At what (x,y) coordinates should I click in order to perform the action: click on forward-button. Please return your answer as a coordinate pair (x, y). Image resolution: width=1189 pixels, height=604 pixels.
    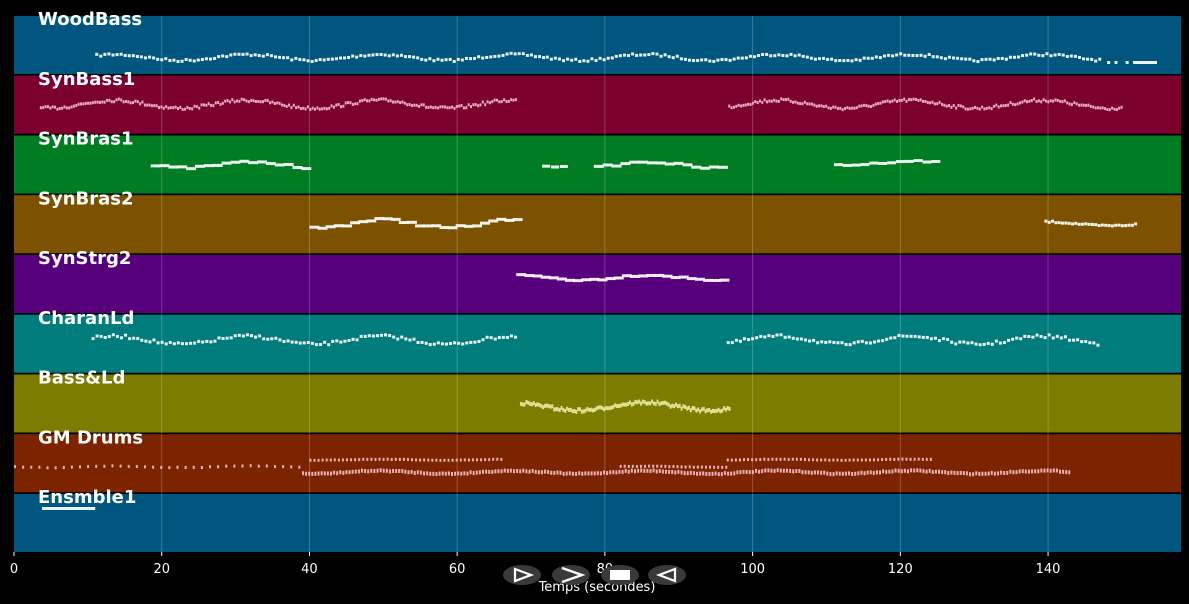
    Looking at the image, I should click on (571, 575).